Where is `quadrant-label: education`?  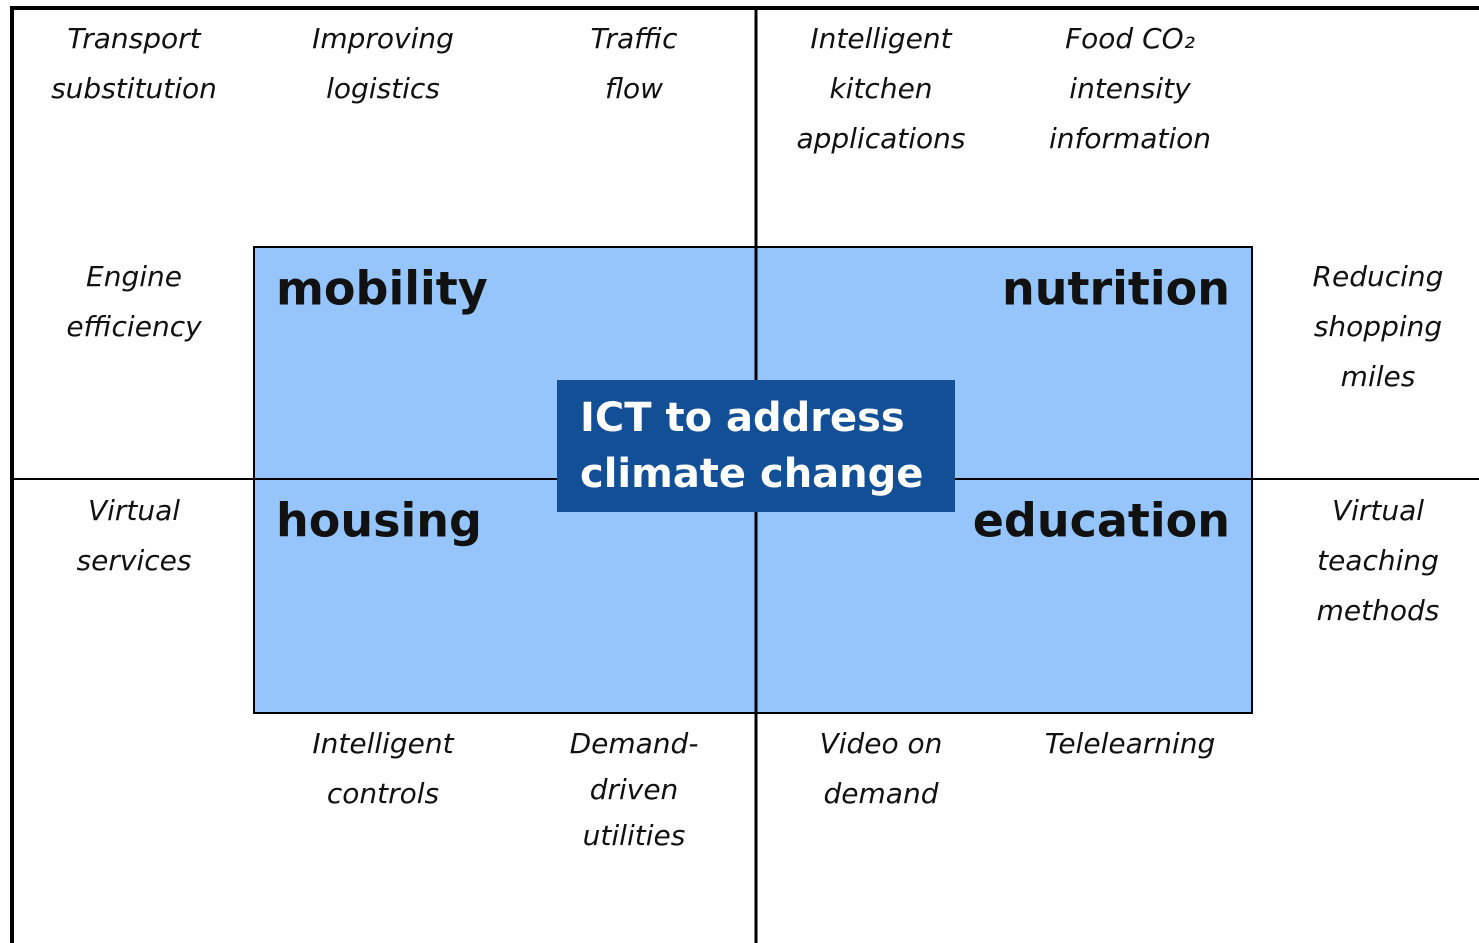 quadrant-label: education is located at coordinates (1101, 521).